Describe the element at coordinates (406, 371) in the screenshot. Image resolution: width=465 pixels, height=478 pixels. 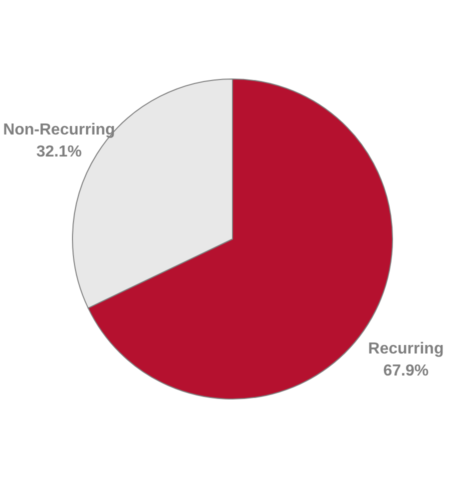
I see `data-label: 67.9%` at that location.